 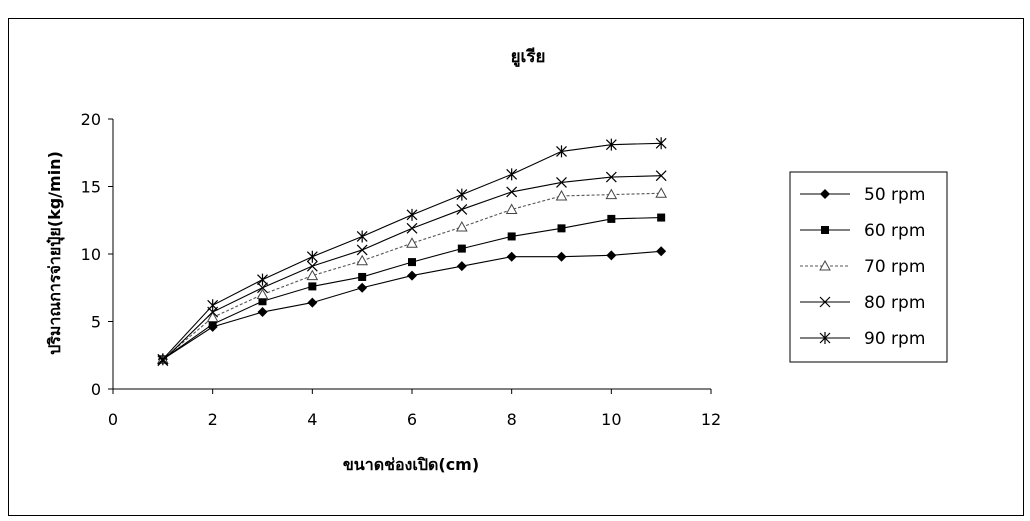 What do you see at coordinates (91, 254) in the screenshot?
I see `y-tick-label: 10` at bounding box center [91, 254].